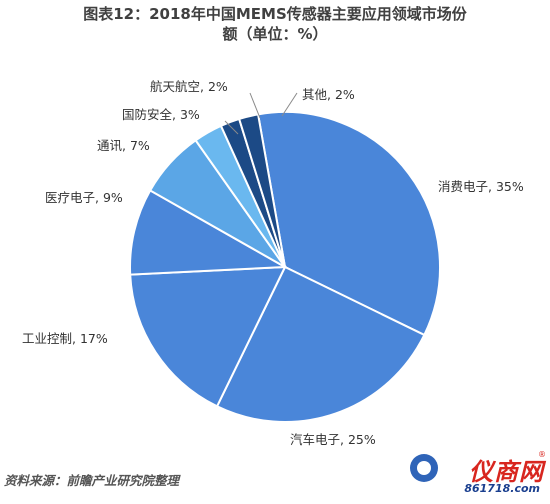  What do you see at coordinates (333, 439) in the screenshot?
I see `slice-label-2: 汽车电子, 25%` at bounding box center [333, 439].